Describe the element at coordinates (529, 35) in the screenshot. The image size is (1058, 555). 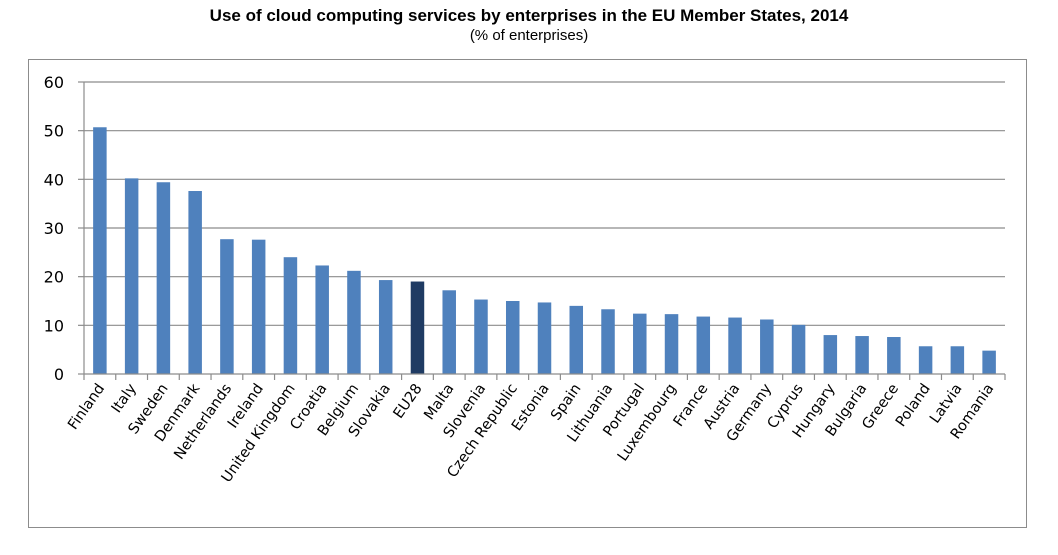
I see `chart-subtitle: (% of enterprises)` at that location.